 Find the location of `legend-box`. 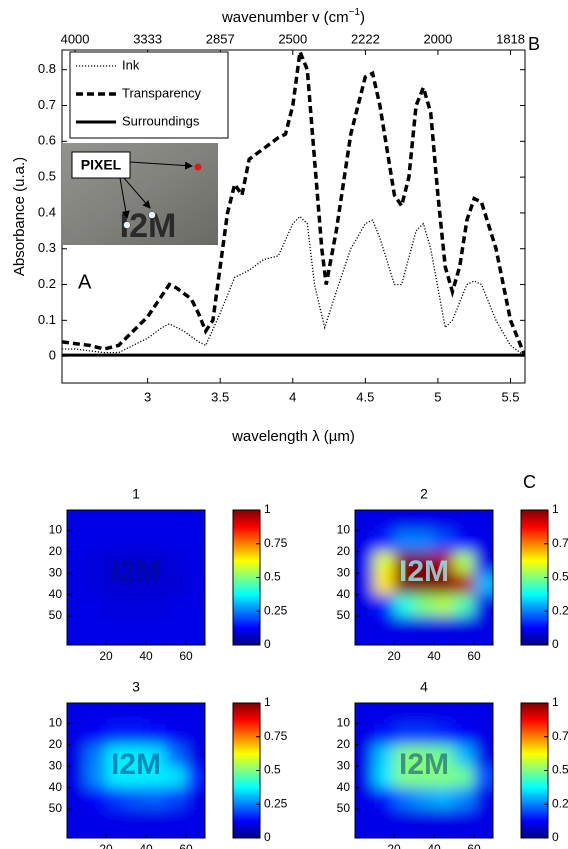

legend-box is located at coordinates (149, 95).